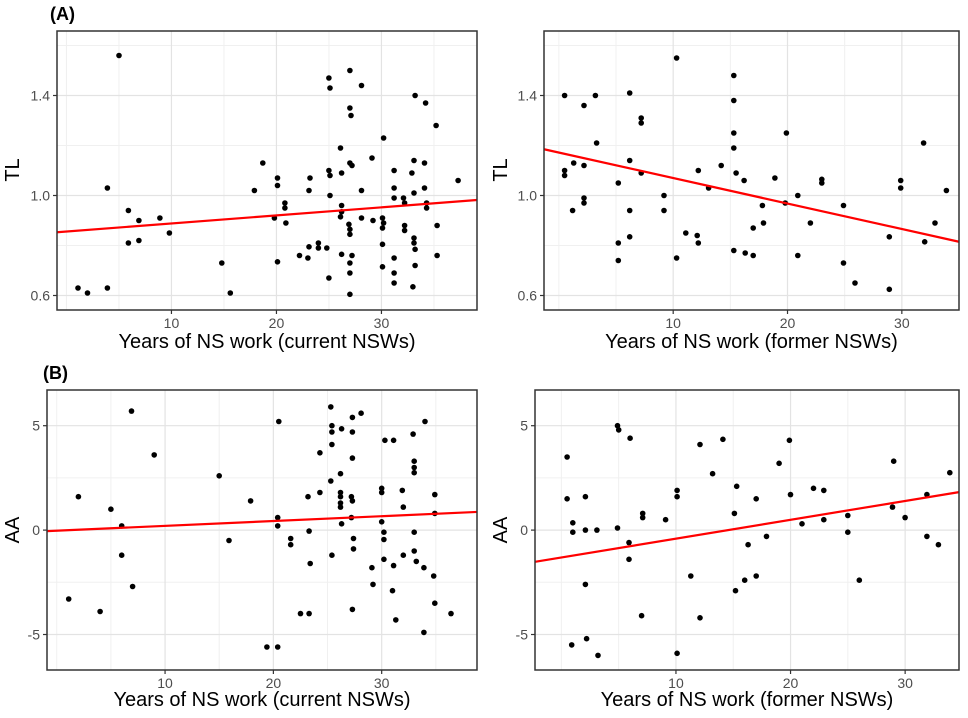 Image resolution: width=968 pixels, height=718 pixels. Describe the element at coordinates (13, 530) in the screenshot. I see `y-axis-title-aa-current: AA` at that location.